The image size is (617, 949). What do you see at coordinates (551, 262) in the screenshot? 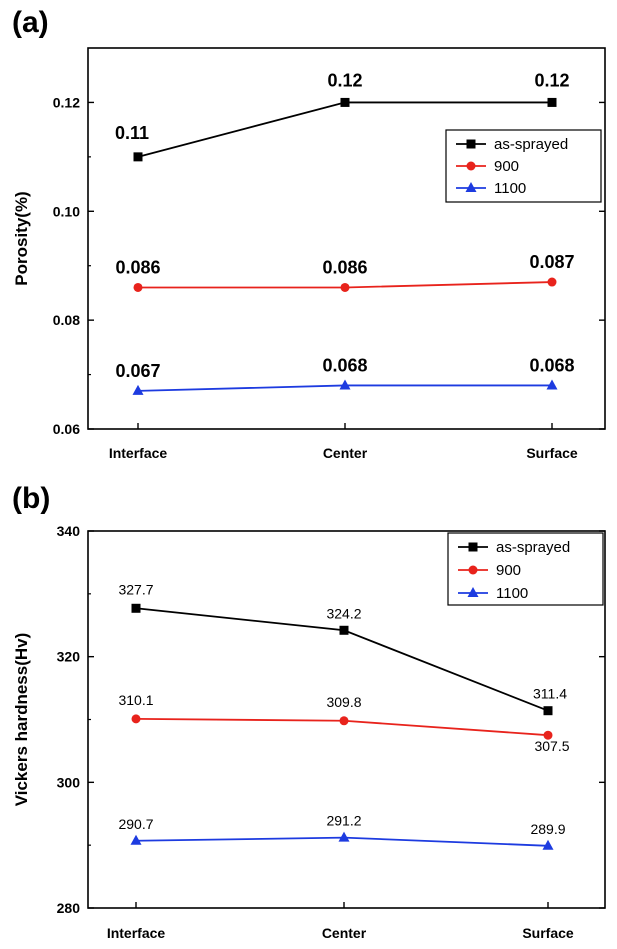
I see `data-label: 0.087` at bounding box center [551, 262].